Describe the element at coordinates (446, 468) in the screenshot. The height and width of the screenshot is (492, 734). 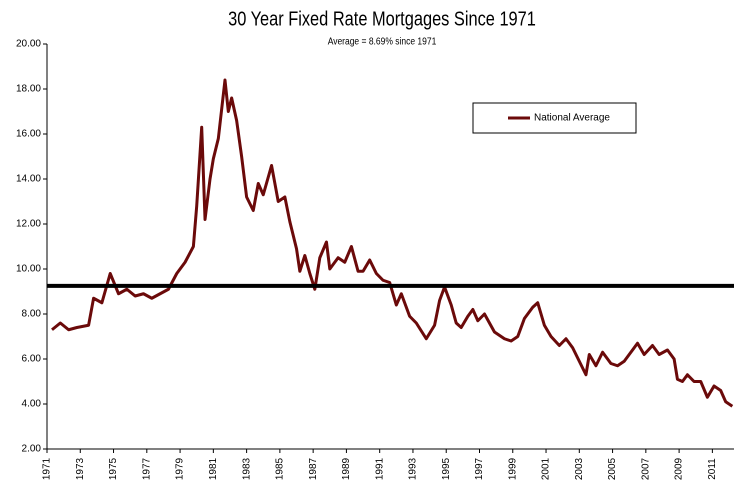
I see `x-tick-label: 1995` at that location.